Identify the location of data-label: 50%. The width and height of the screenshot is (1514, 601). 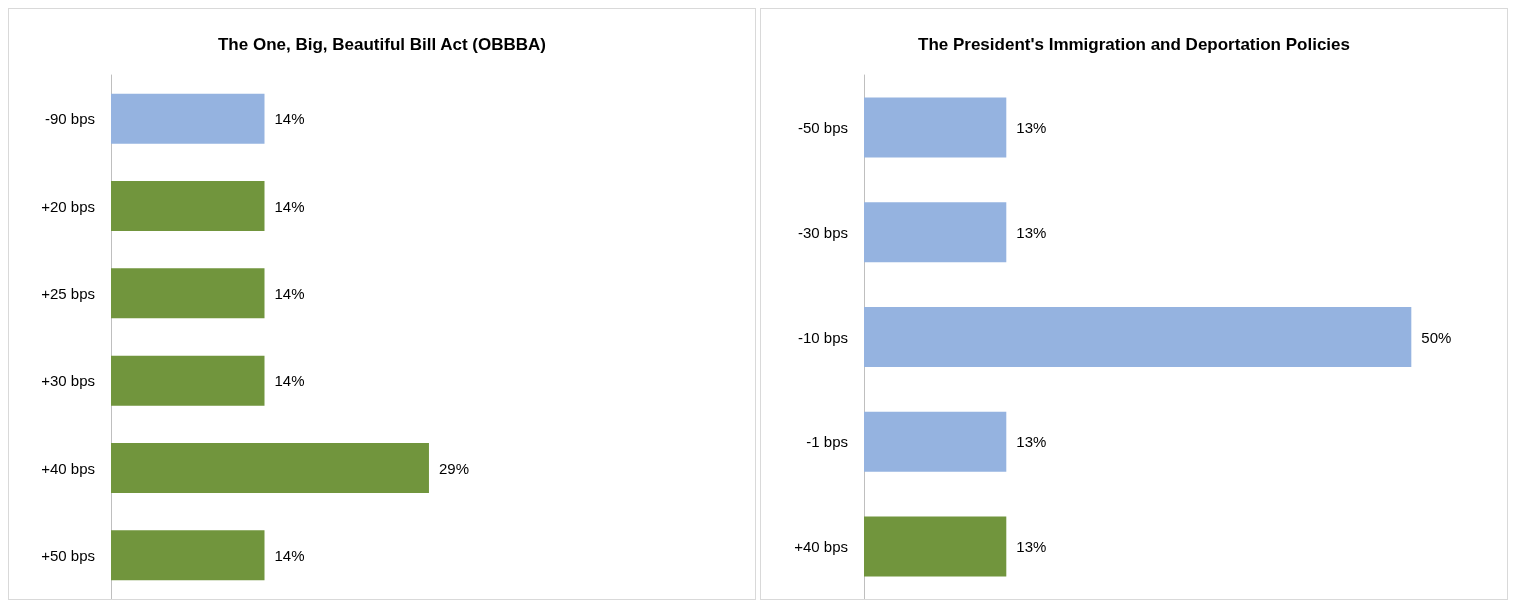
(1436, 337).